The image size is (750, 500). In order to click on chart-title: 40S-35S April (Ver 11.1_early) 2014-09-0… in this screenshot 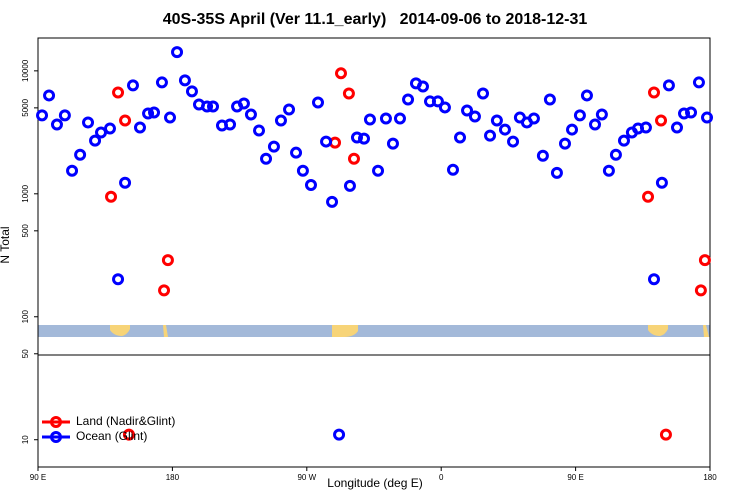, I will do `click(375, 19)`.